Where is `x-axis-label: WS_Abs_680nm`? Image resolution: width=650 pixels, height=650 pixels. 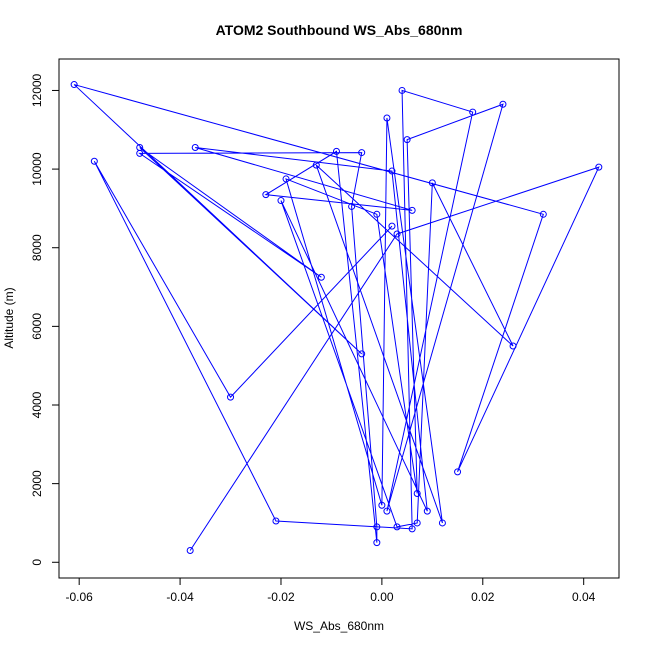
x-axis-label: WS_Abs_680nm is located at coordinates (339, 626).